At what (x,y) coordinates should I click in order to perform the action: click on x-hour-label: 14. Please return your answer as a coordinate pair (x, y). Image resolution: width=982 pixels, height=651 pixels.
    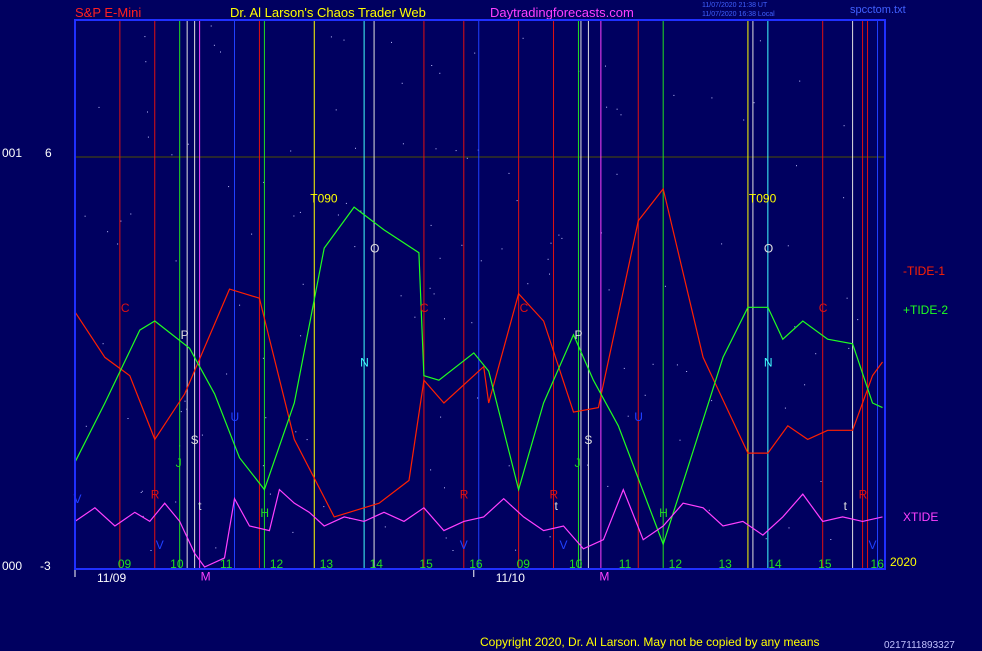
    Looking at the image, I should click on (377, 564).